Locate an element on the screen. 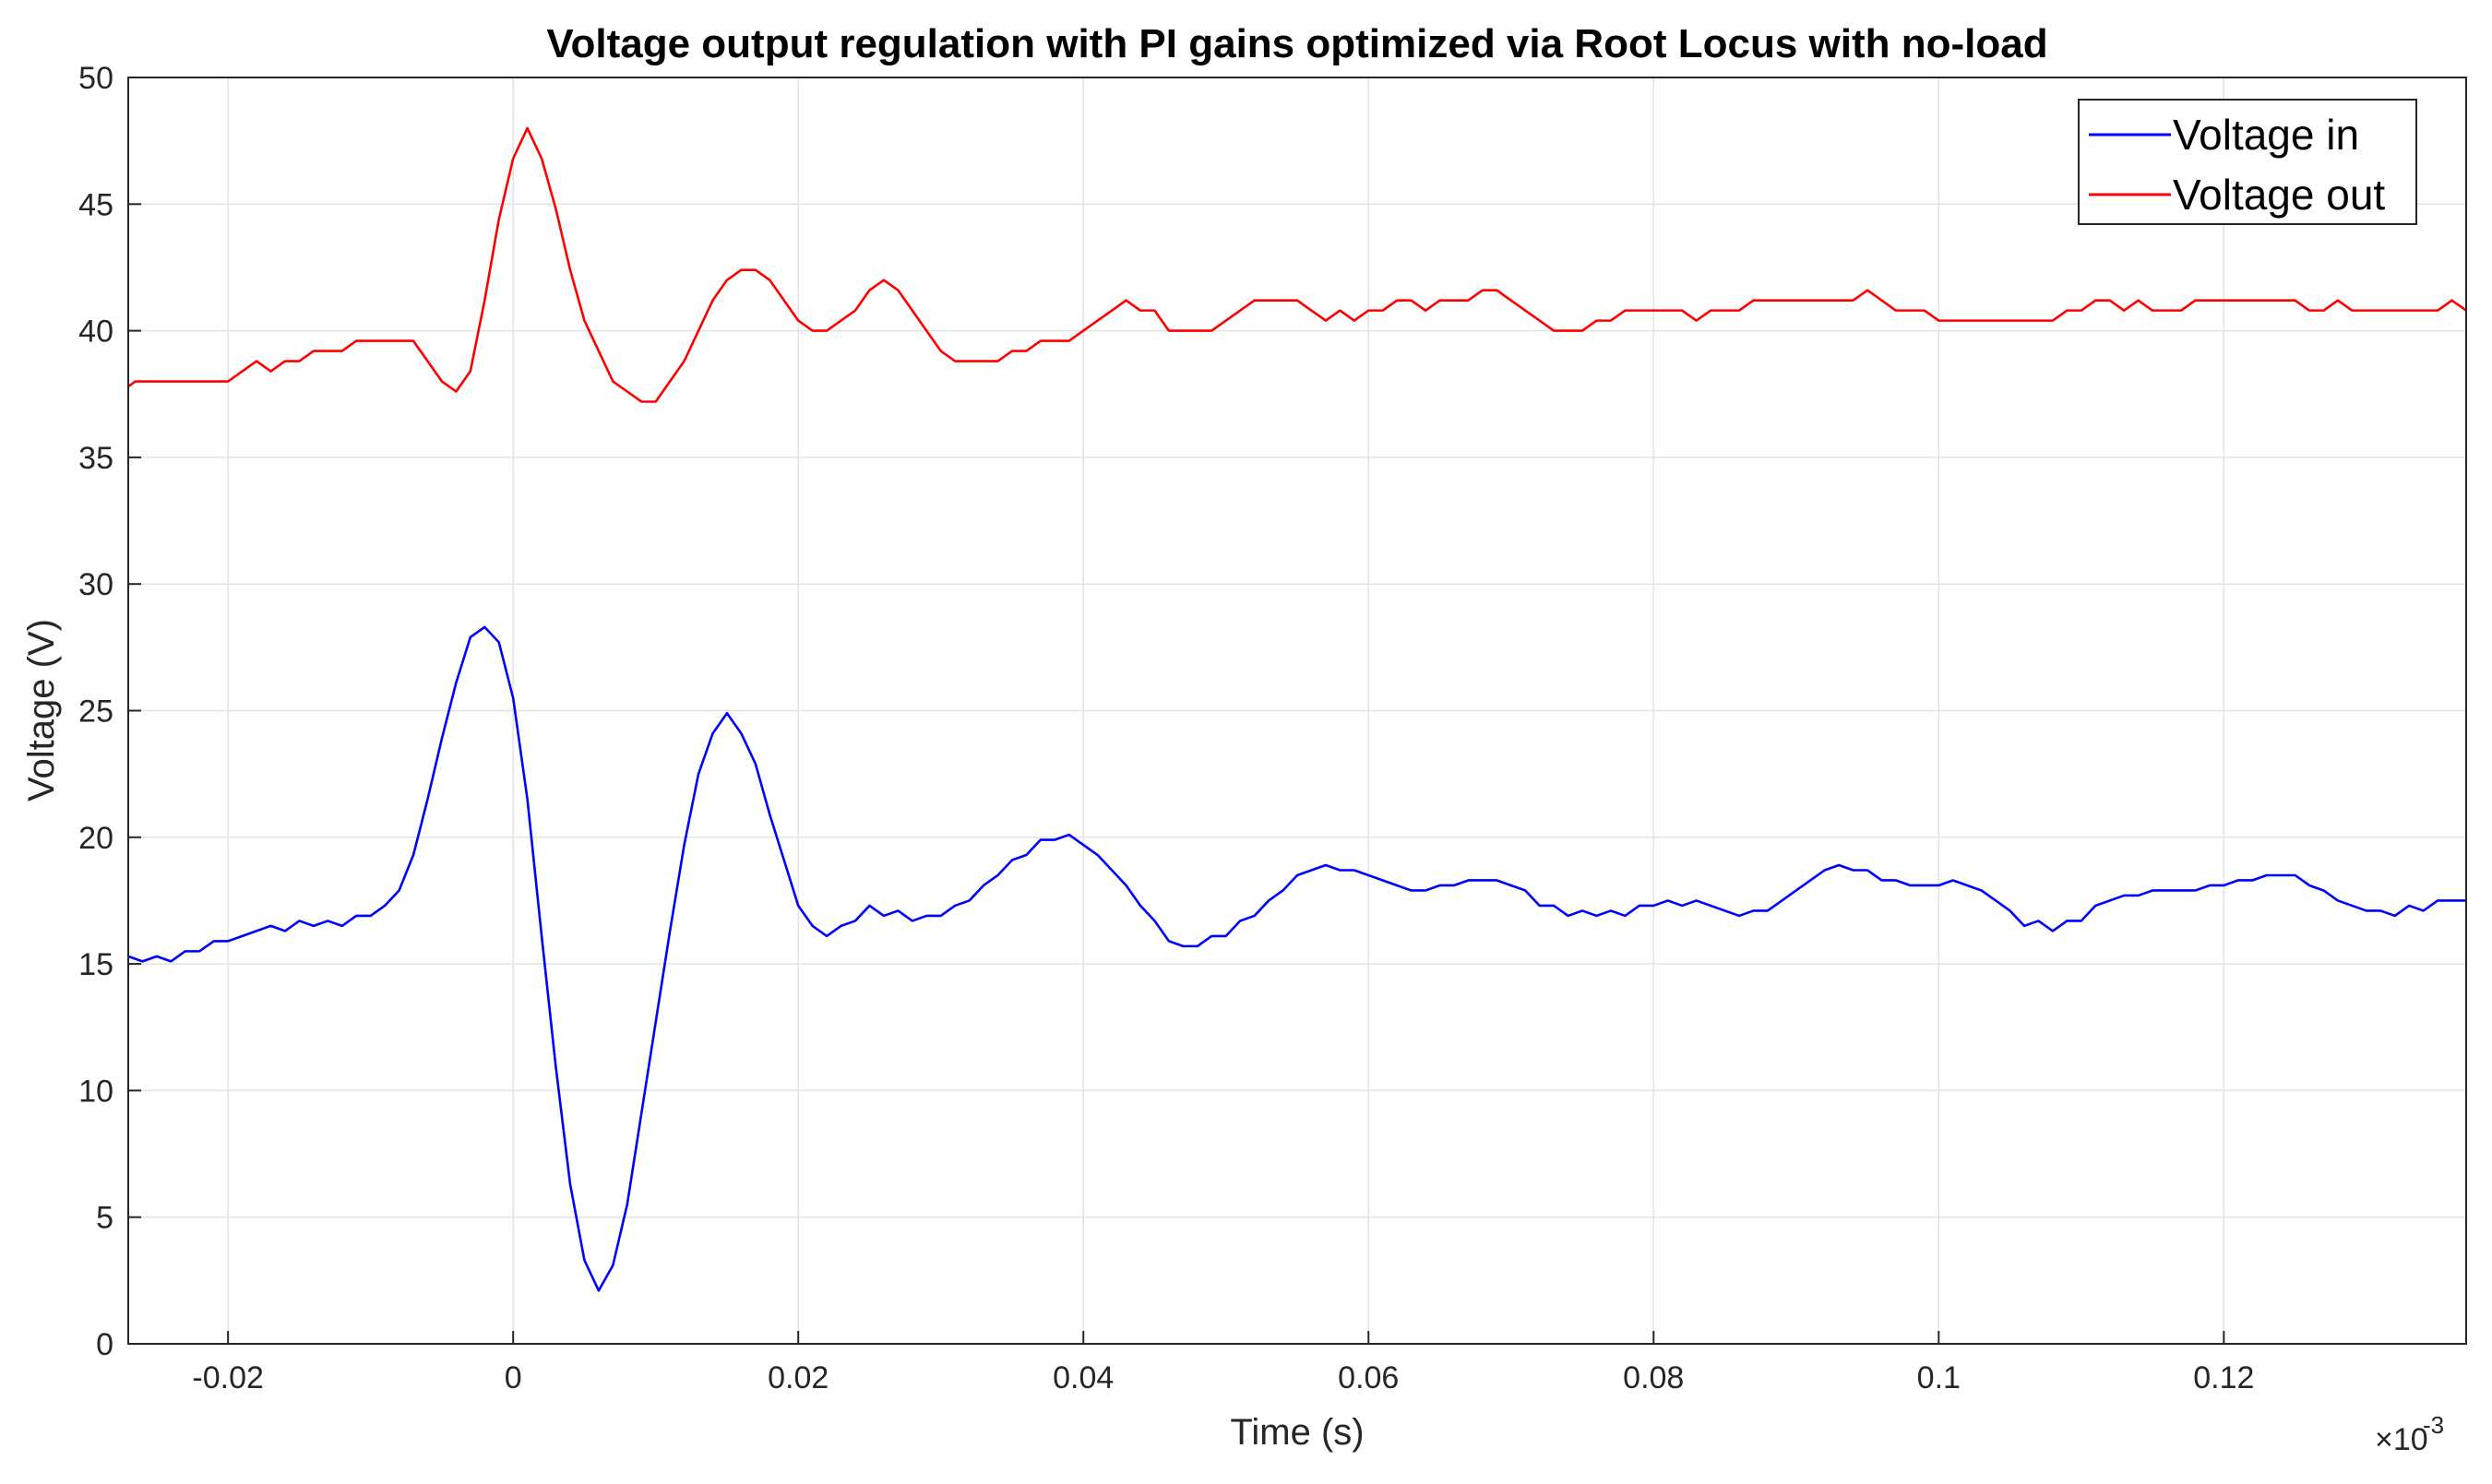  x-tick-label: -0.02 is located at coordinates (228, 1377).